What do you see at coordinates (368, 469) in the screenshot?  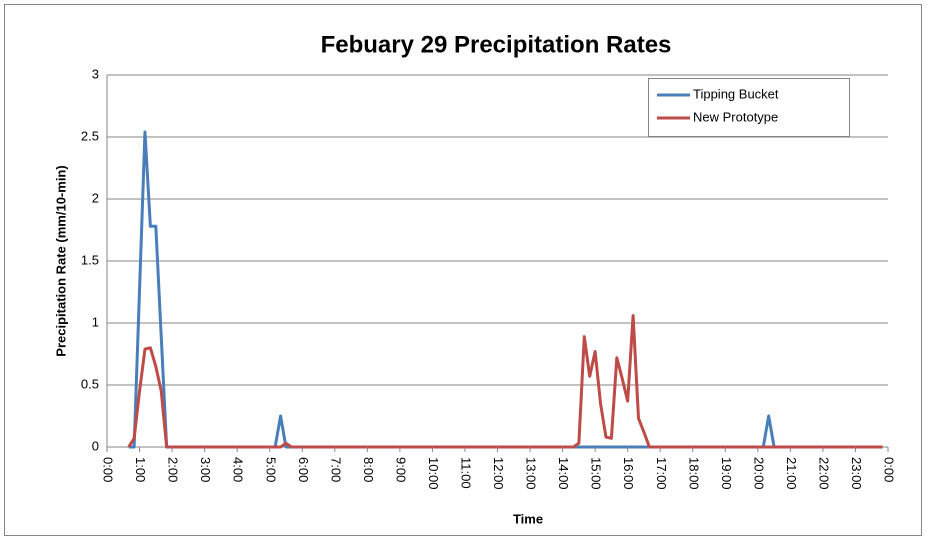 I see `x-tick-label: 8:00` at bounding box center [368, 469].